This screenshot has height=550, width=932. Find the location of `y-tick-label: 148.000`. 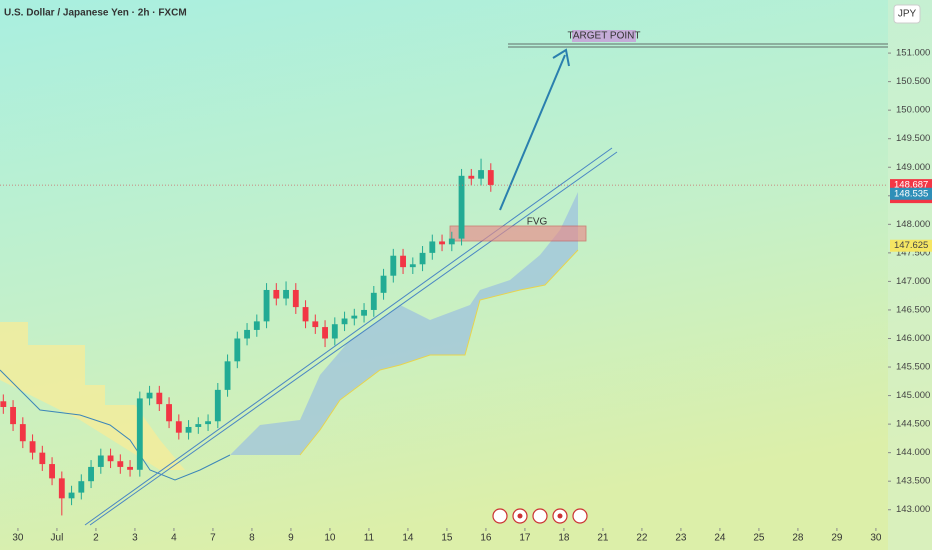

y-tick-label: 148.000 is located at coordinates (913, 224).